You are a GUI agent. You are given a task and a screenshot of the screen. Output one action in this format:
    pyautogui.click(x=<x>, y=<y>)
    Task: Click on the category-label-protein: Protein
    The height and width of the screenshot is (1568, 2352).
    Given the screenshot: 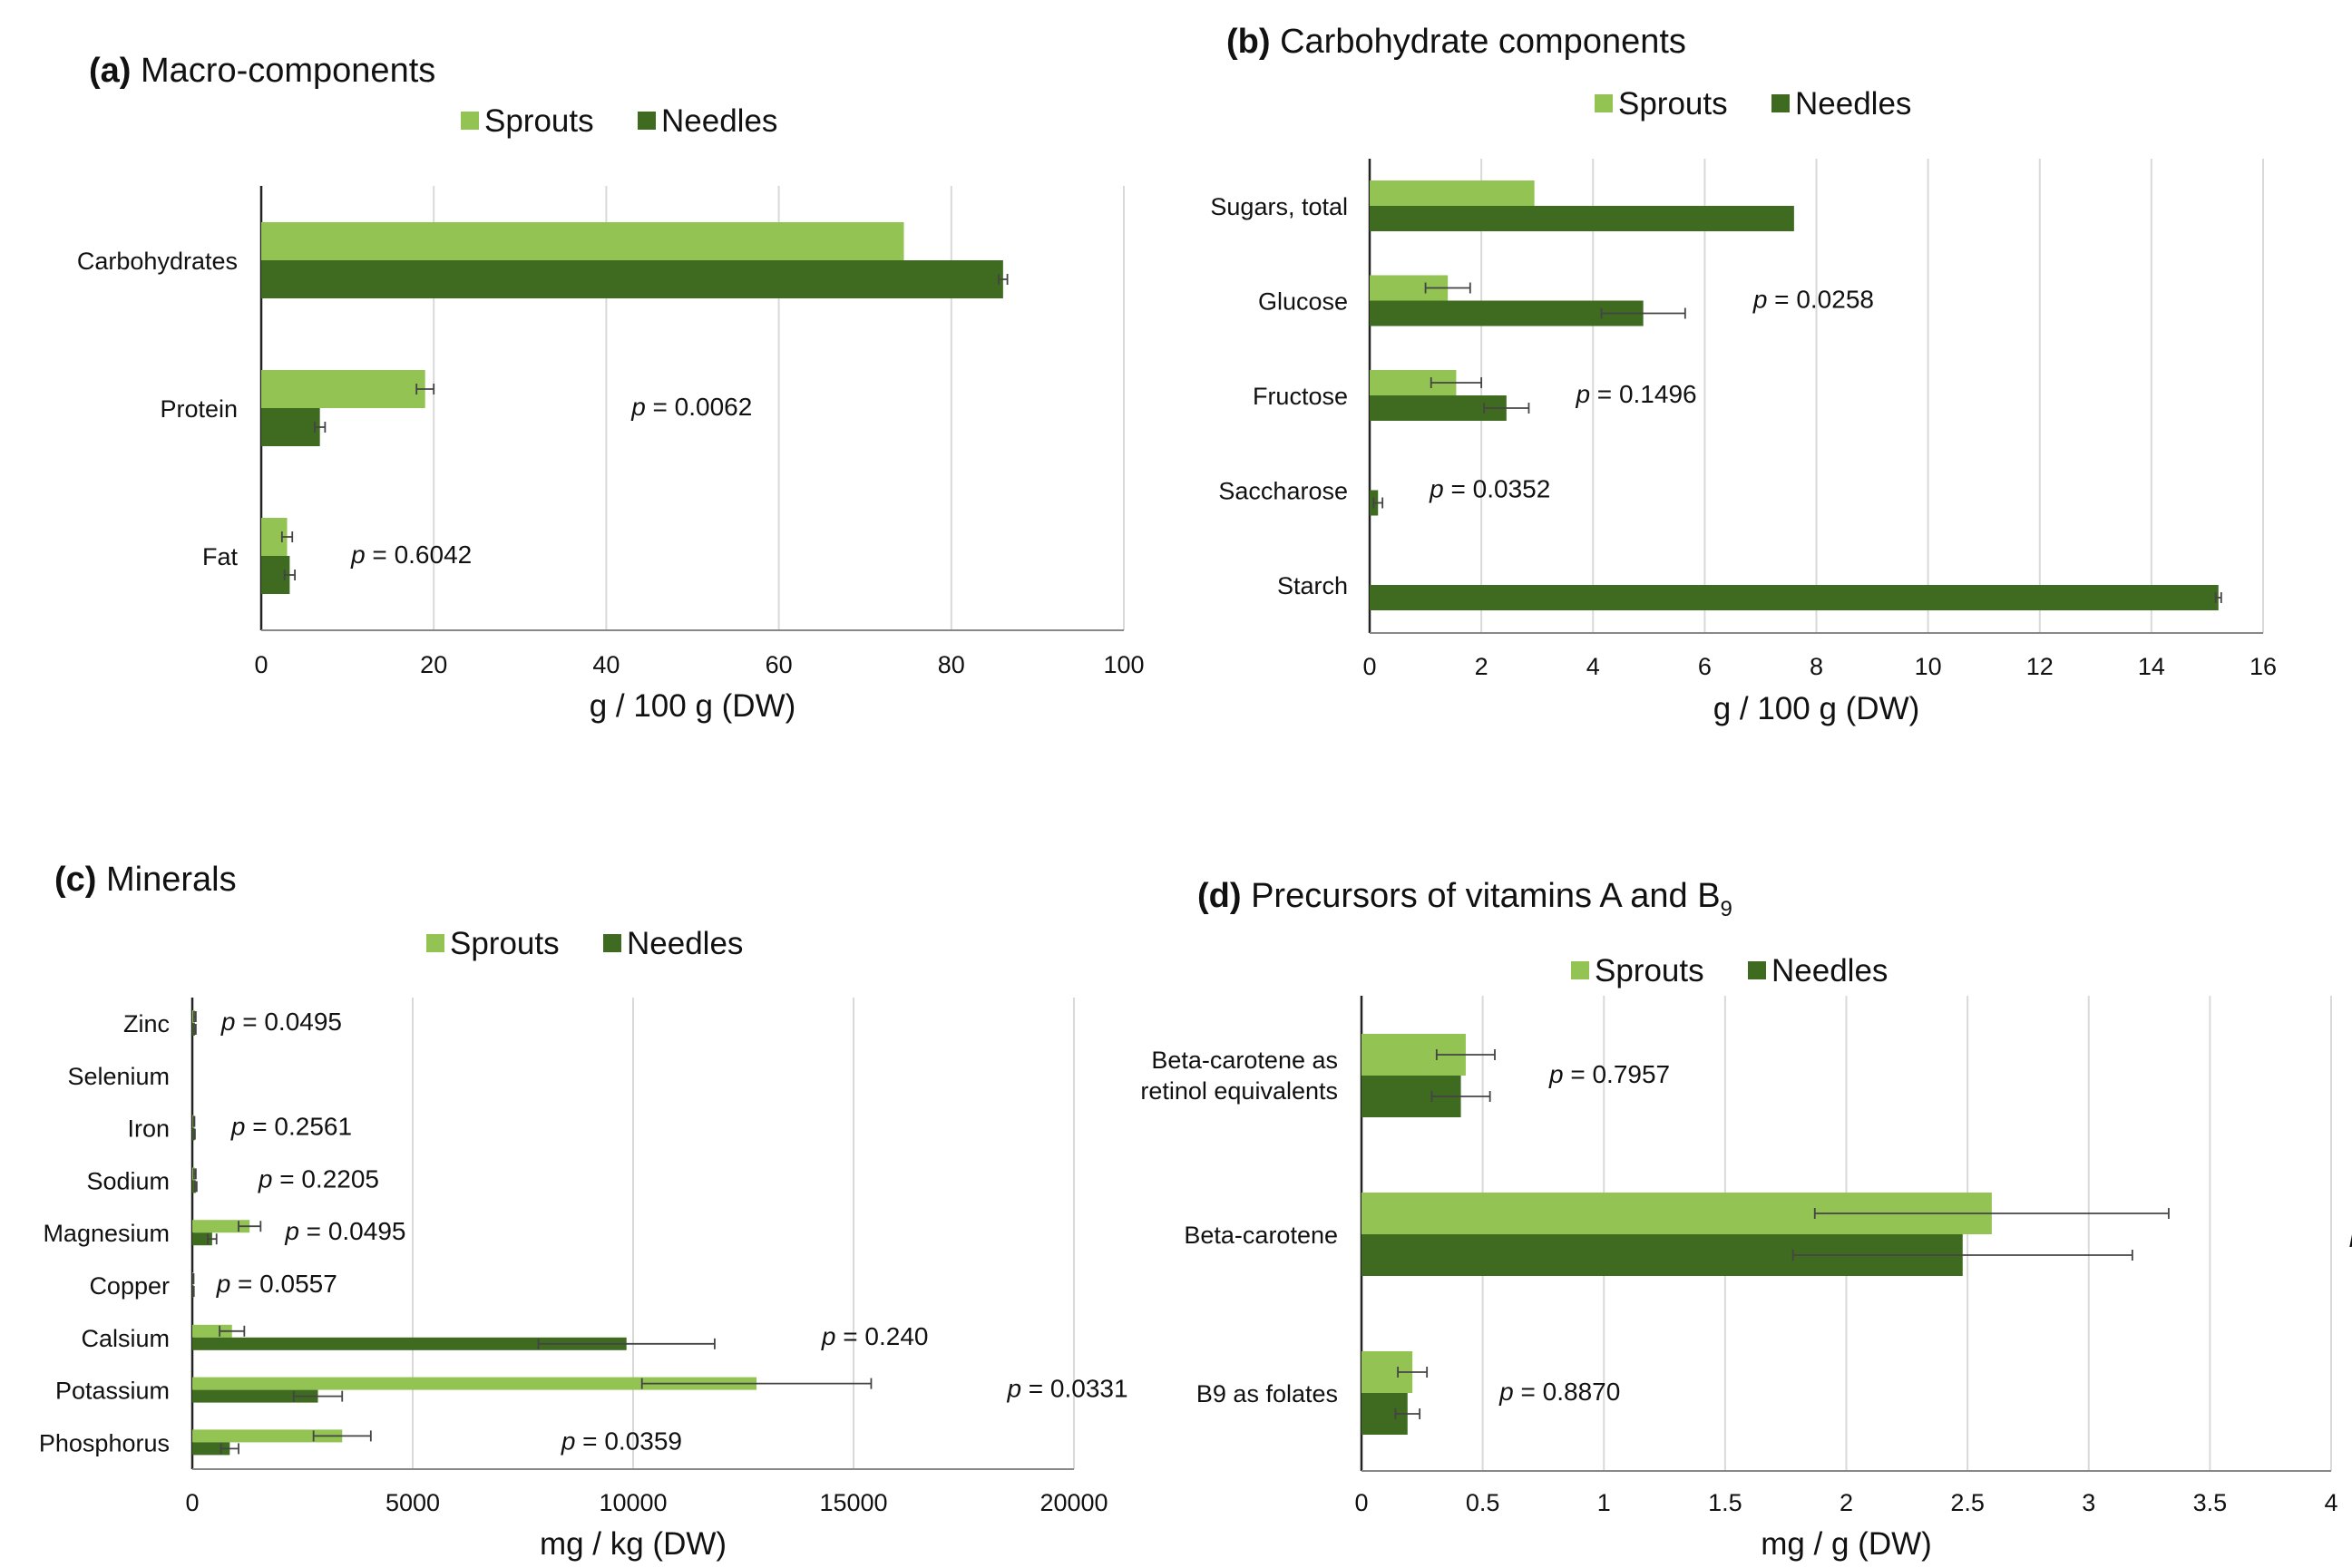 What is the action you would take?
    pyautogui.click(x=199, y=409)
    